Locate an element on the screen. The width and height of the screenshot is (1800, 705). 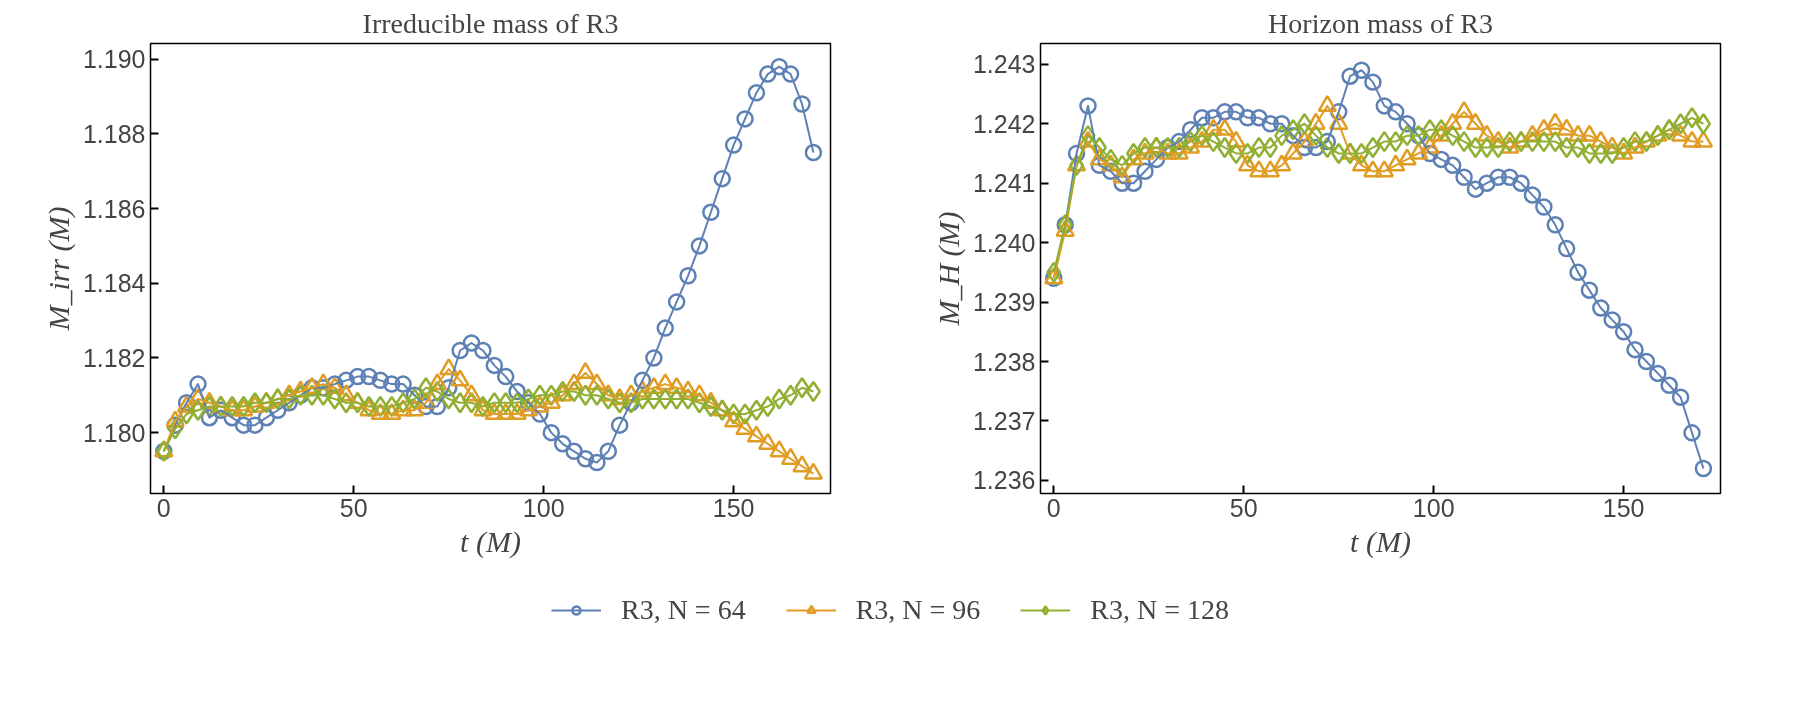
x-tick-label: 0 is located at coordinates (1053, 507).